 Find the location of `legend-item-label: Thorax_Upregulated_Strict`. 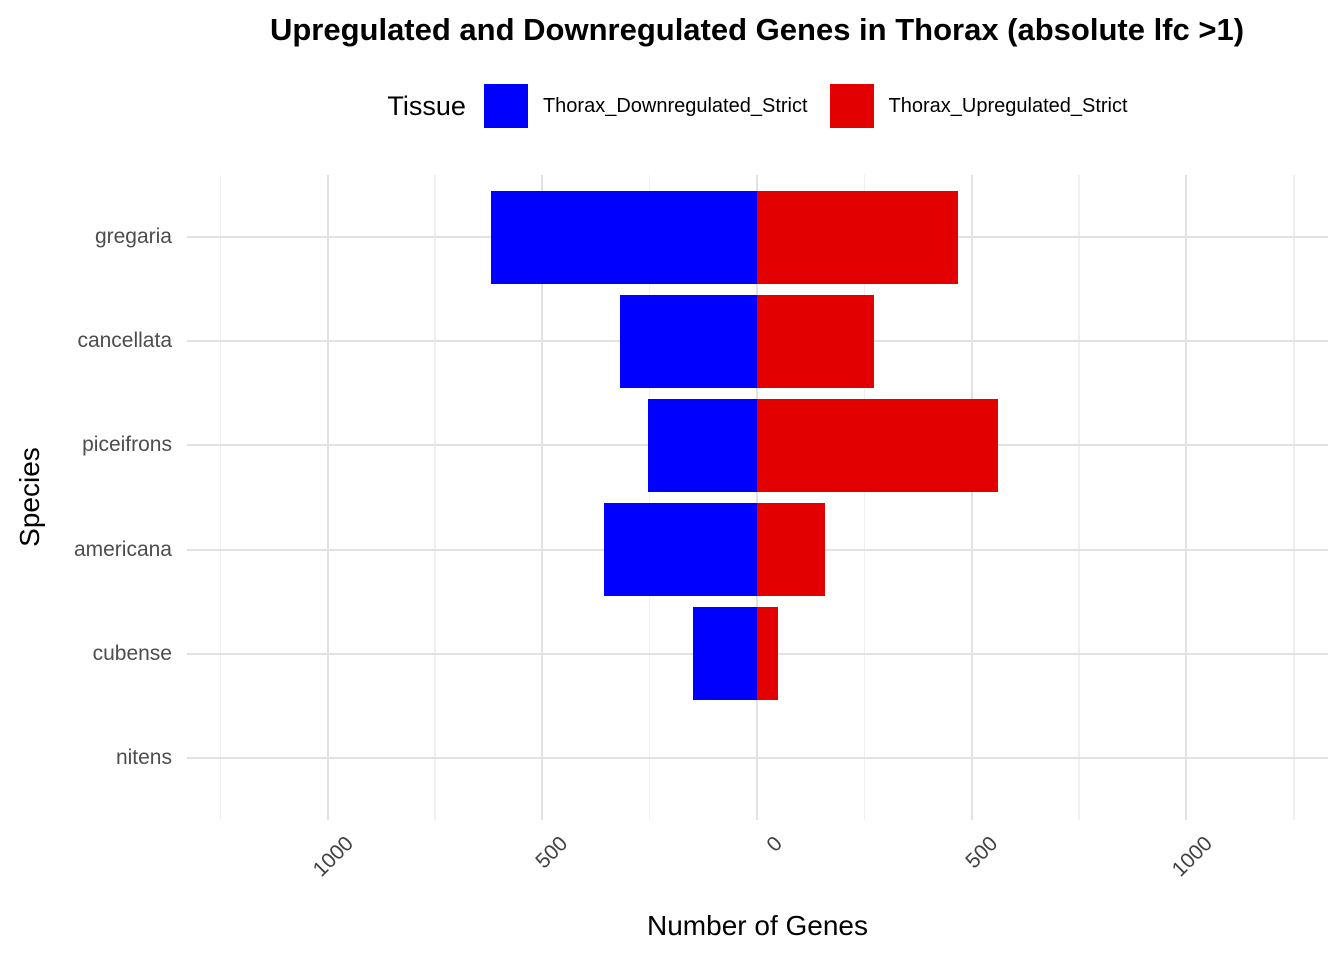

legend-item-label: Thorax_Upregulated_Strict is located at coordinates (1008, 105).